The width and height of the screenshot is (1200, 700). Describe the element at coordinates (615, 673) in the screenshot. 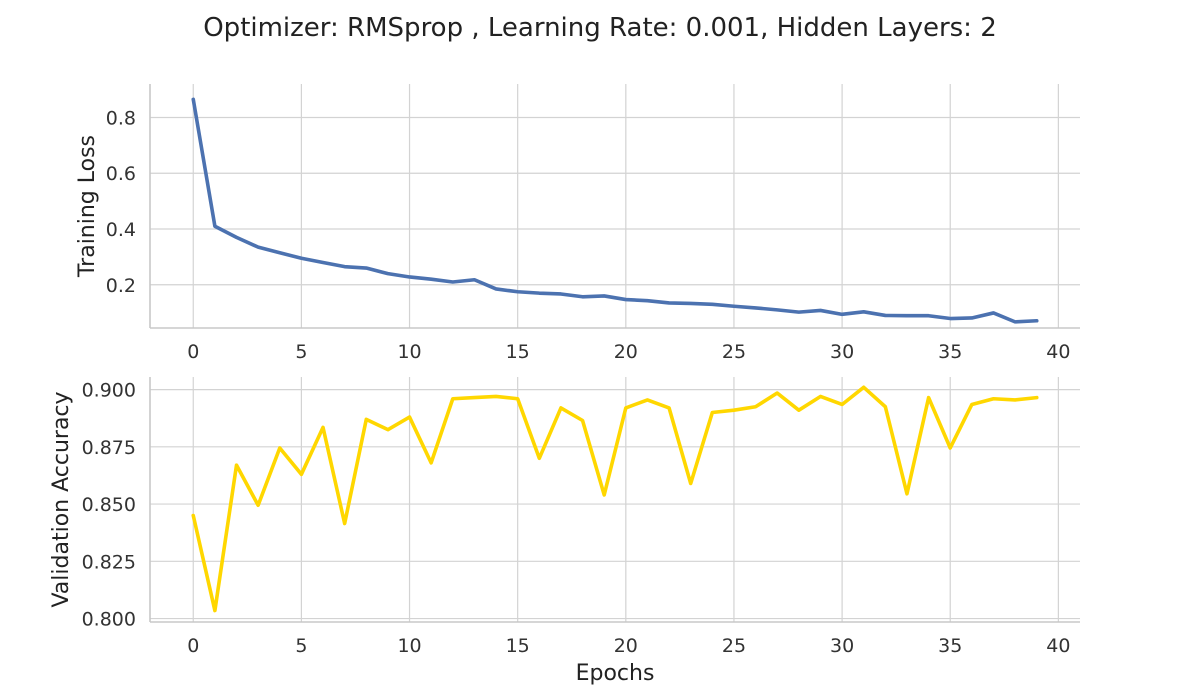

I see `x-axis-label: Epochs` at that location.